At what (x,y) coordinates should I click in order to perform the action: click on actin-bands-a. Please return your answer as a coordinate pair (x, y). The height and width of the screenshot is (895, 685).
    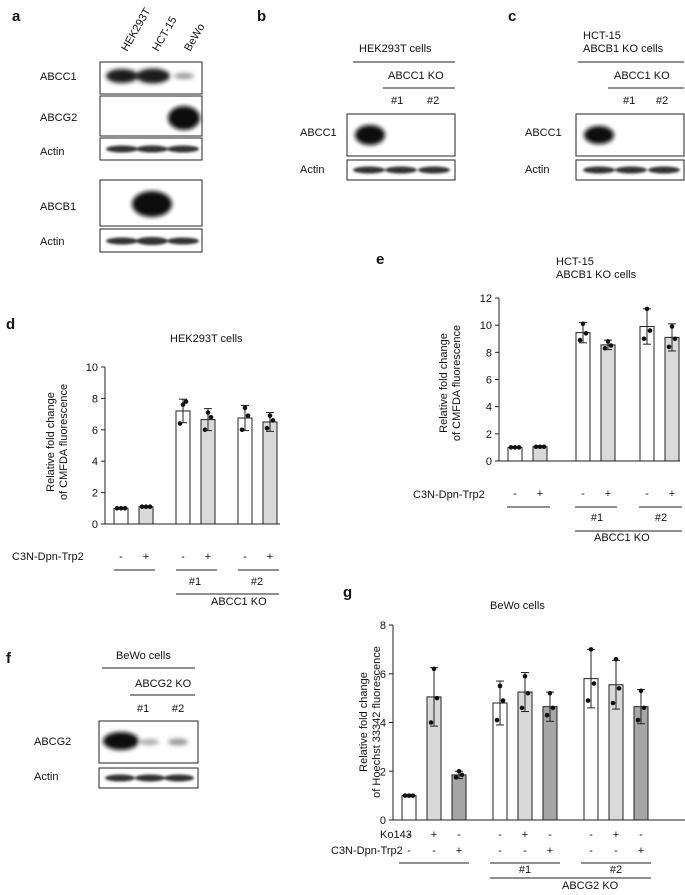
    Looking at the image, I should click on (152, 195).